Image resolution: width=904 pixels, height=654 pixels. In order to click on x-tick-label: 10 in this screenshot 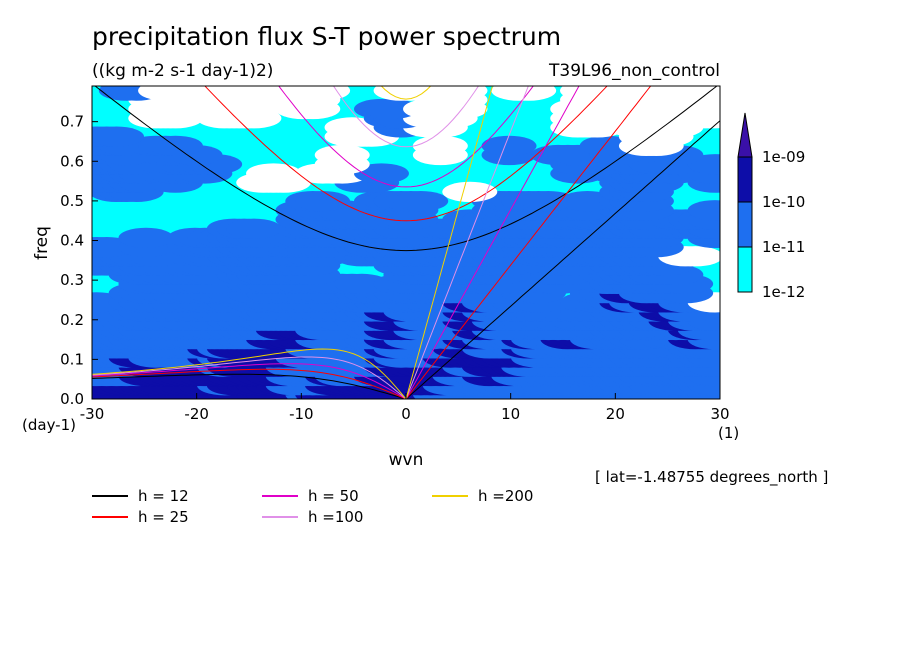, I will do `click(510, 414)`.